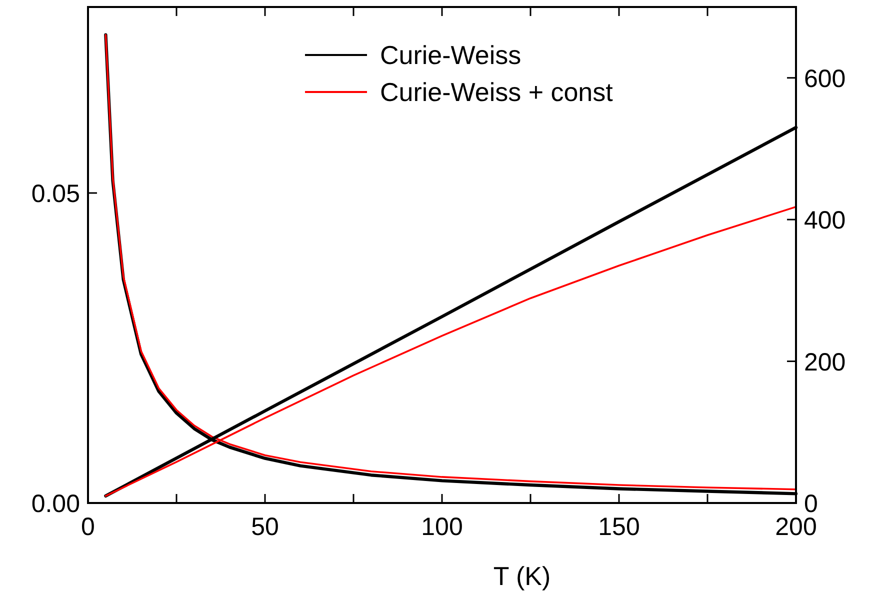 Image resolution: width=871 pixels, height=593 pixels. What do you see at coordinates (619, 527) in the screenshot?
I see `x-tick-label: 150` at bounding box center [619, 527].